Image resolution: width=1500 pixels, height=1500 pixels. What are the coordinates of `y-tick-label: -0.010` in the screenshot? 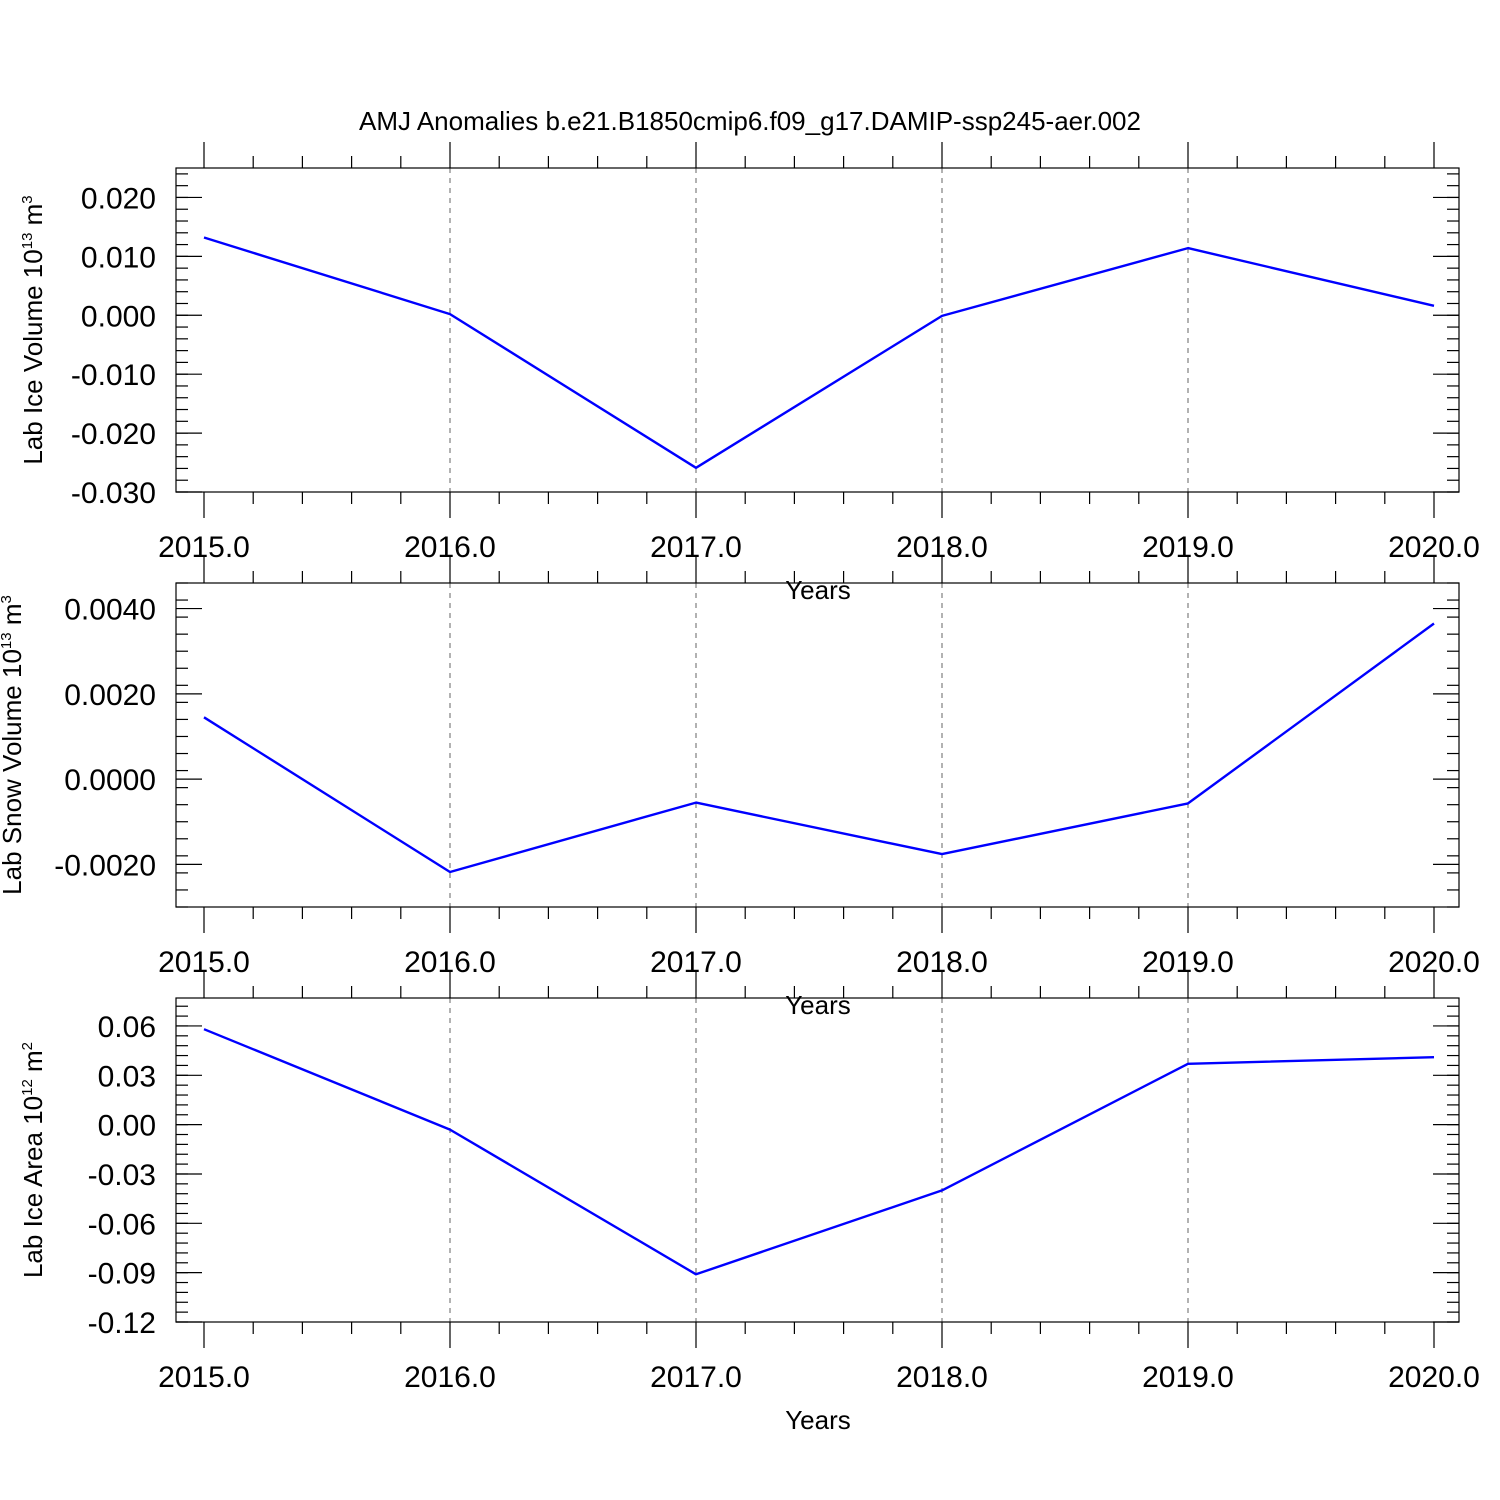 It's located at (113, 375).